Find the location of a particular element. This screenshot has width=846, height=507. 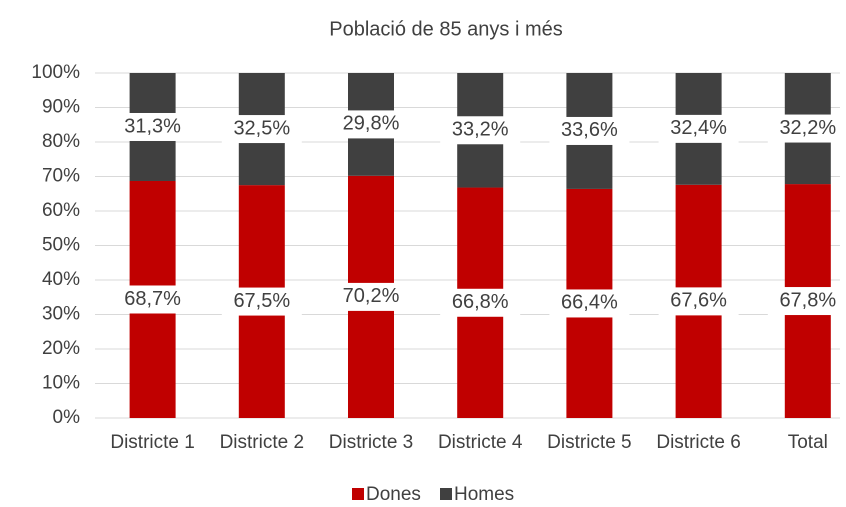

x-tick-label: Districte 2 is located at coordinates (262, 442).